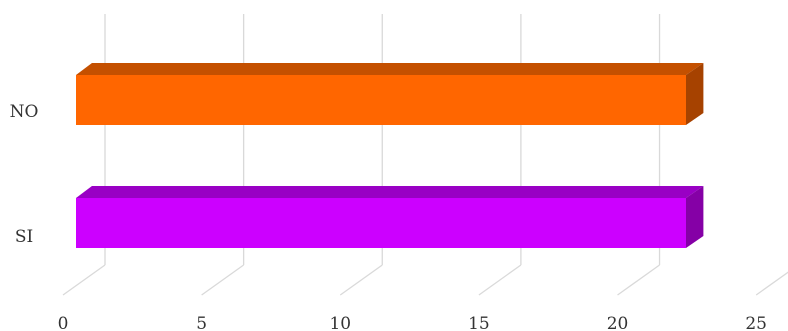  What do you see at coordinates (340, 322) in the screenshot?
I see `x-tick-label: 10` at bounding box center [340, 322].